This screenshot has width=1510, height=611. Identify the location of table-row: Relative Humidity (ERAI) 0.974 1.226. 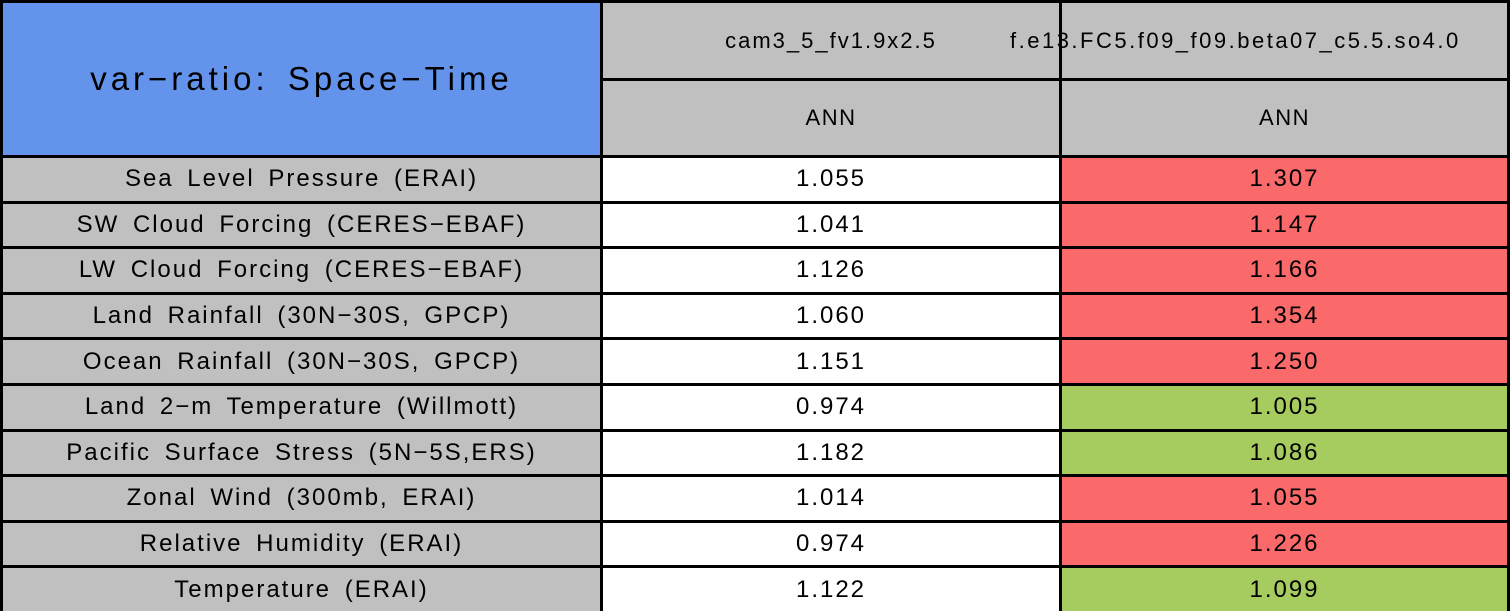
(755, 544).